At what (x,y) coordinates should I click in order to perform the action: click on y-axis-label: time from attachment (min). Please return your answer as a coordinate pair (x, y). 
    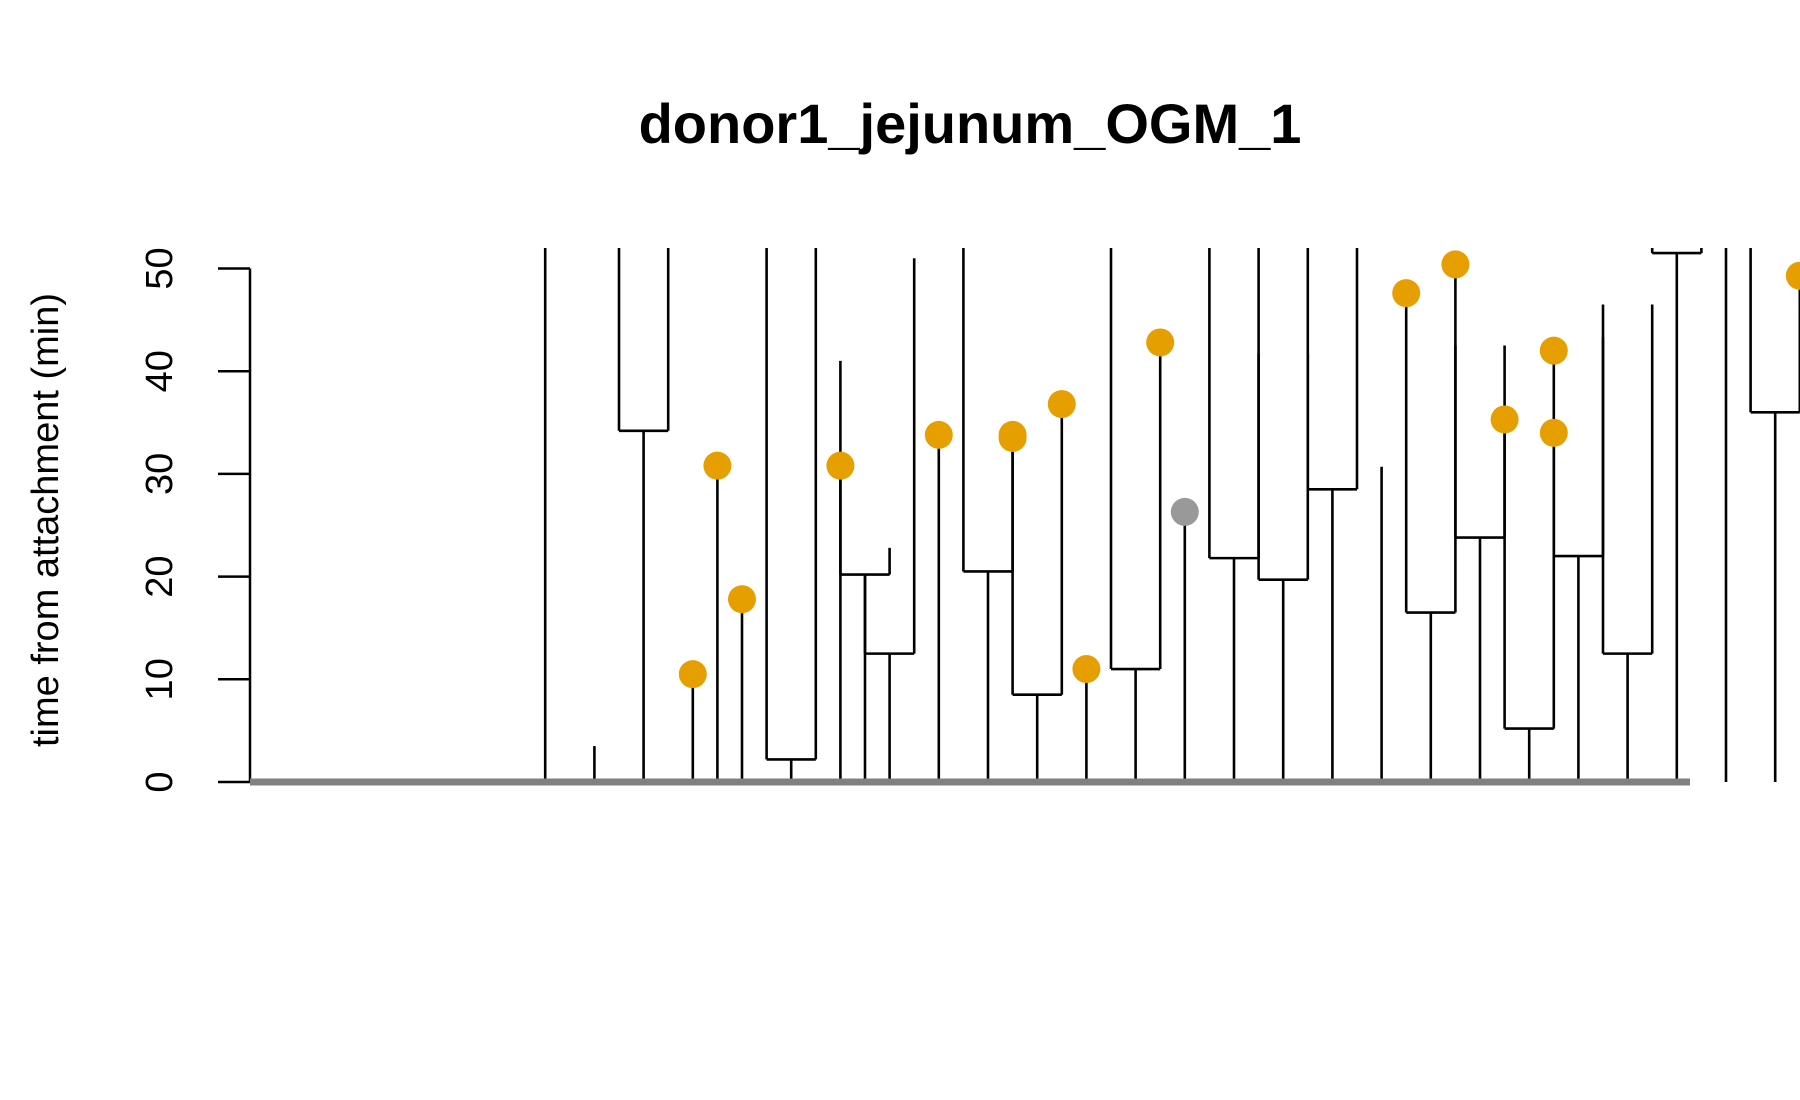
    Looking at the image, I should click on (46, 520).